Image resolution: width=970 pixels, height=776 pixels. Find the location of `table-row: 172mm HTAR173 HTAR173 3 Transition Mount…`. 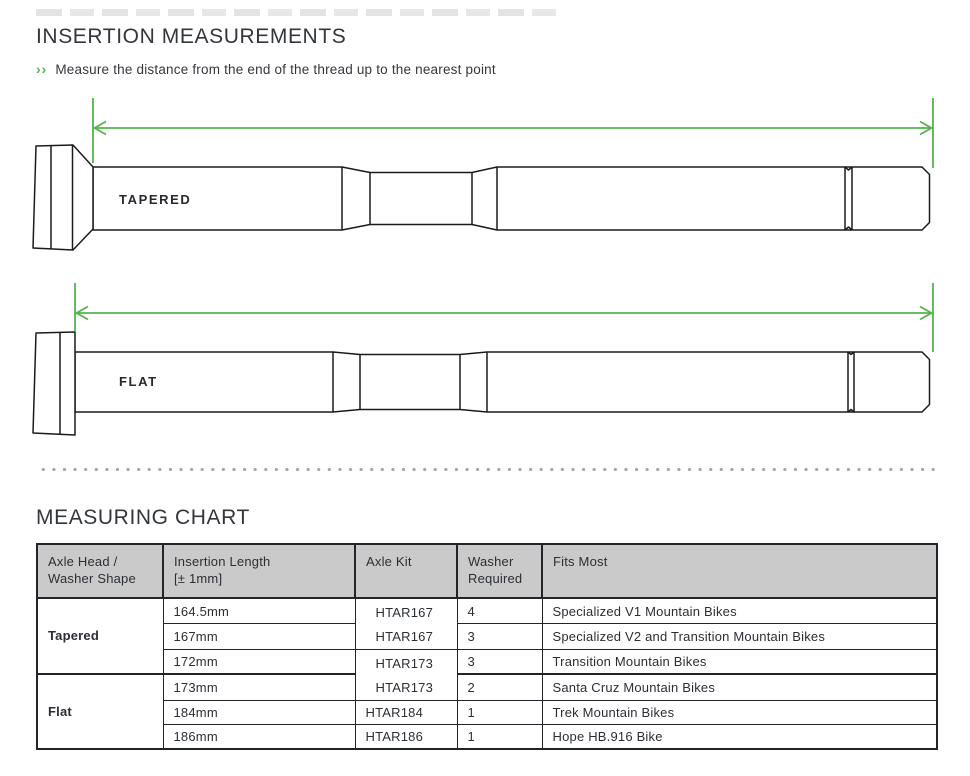

table-row: 172mm HTAR173 HTAR173 3 Transition Mount… is located at coordinates (487, 675).